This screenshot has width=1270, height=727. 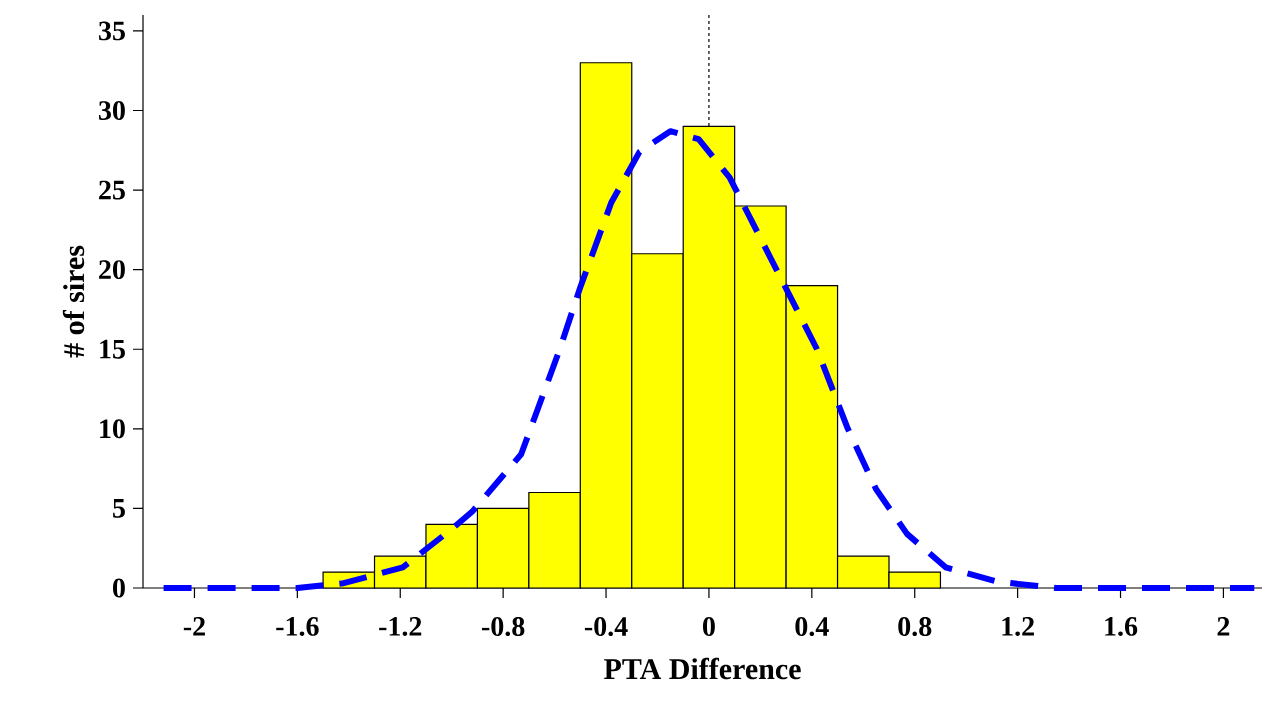 I want to click on x-tick-label: -0.4, so click(x=606, y=627).